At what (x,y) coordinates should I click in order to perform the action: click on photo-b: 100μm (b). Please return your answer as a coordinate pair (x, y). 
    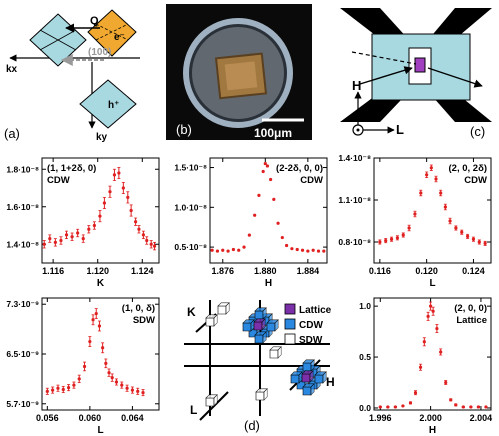
    Looking at the image, I should click on (239, 72).